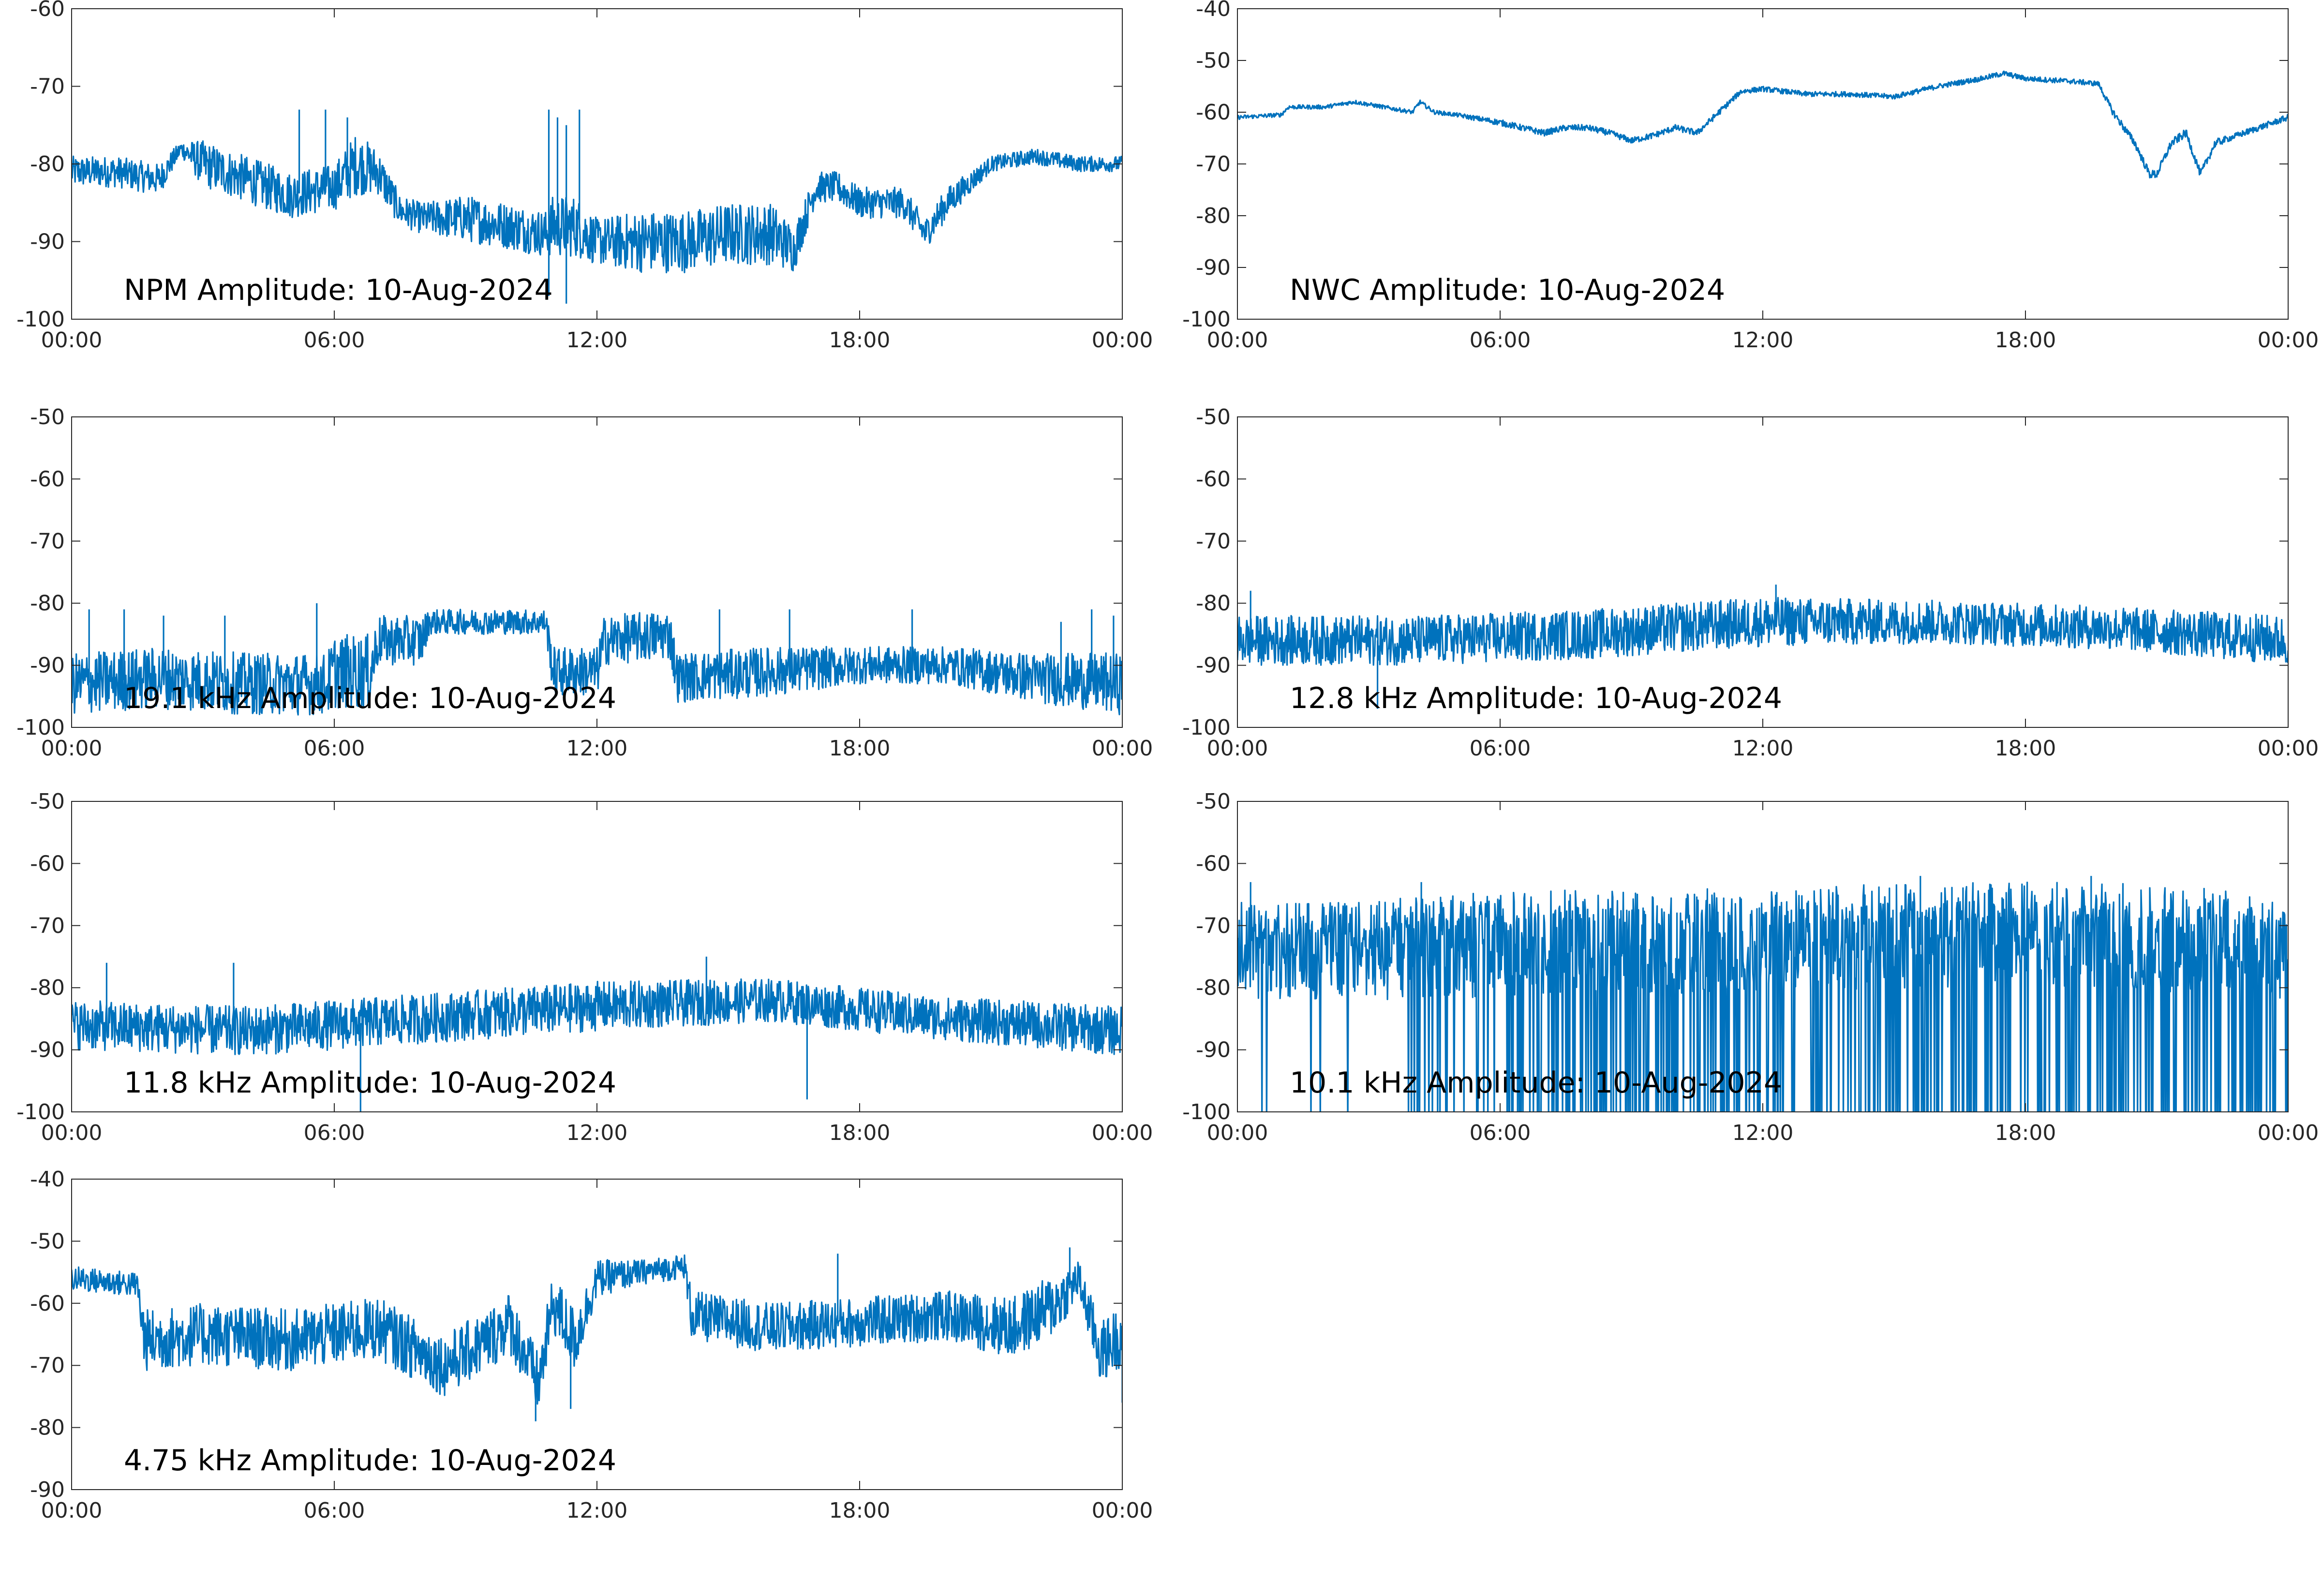 Image resolution: width=2322 pixels, height=1596 pixels. Describe the element at coordinates (1536, 698) in the screenshot. I see `panel-title: 12.8 kHz Amplitude: 10-Aug-2024` at that location.